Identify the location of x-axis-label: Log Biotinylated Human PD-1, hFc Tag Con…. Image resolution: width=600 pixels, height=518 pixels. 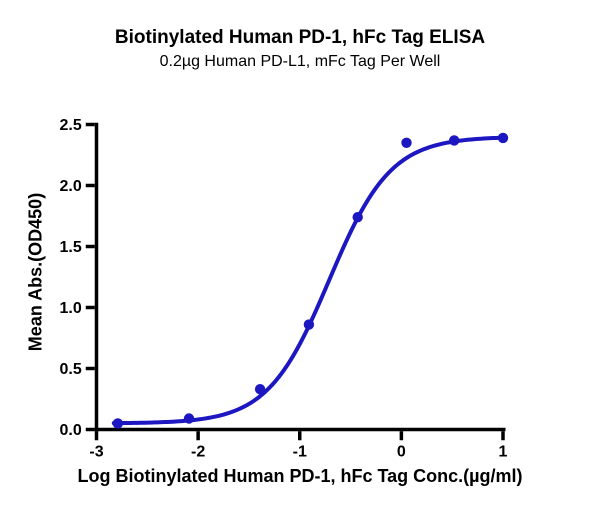
(300, 476).